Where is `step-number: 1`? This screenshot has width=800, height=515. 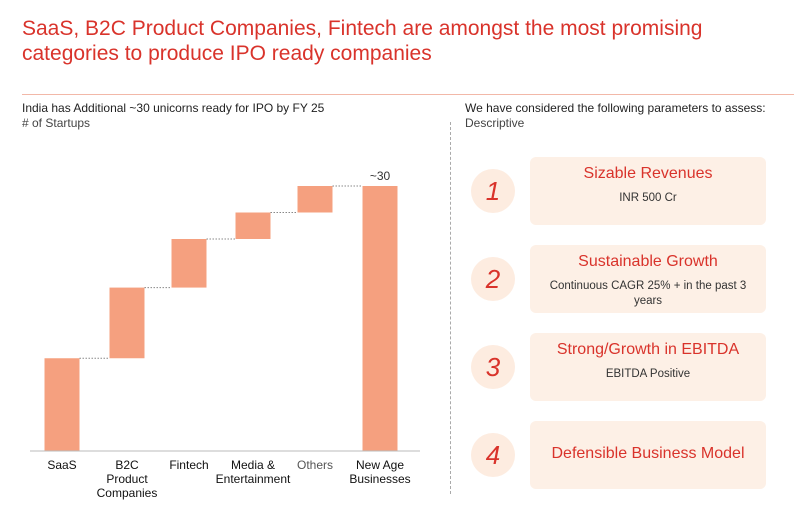
step-number: 1 is located at coordinates (493, 191).